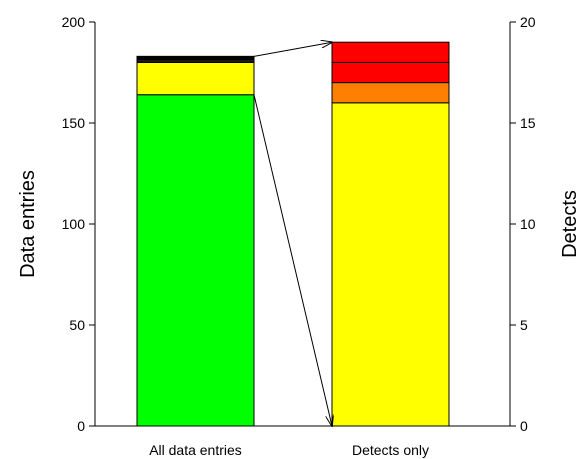  What do you see at coordinates (289, 450) in the screenshot?
I see `category-labels: All data entries Detects only` at bounding box center [289, 450].